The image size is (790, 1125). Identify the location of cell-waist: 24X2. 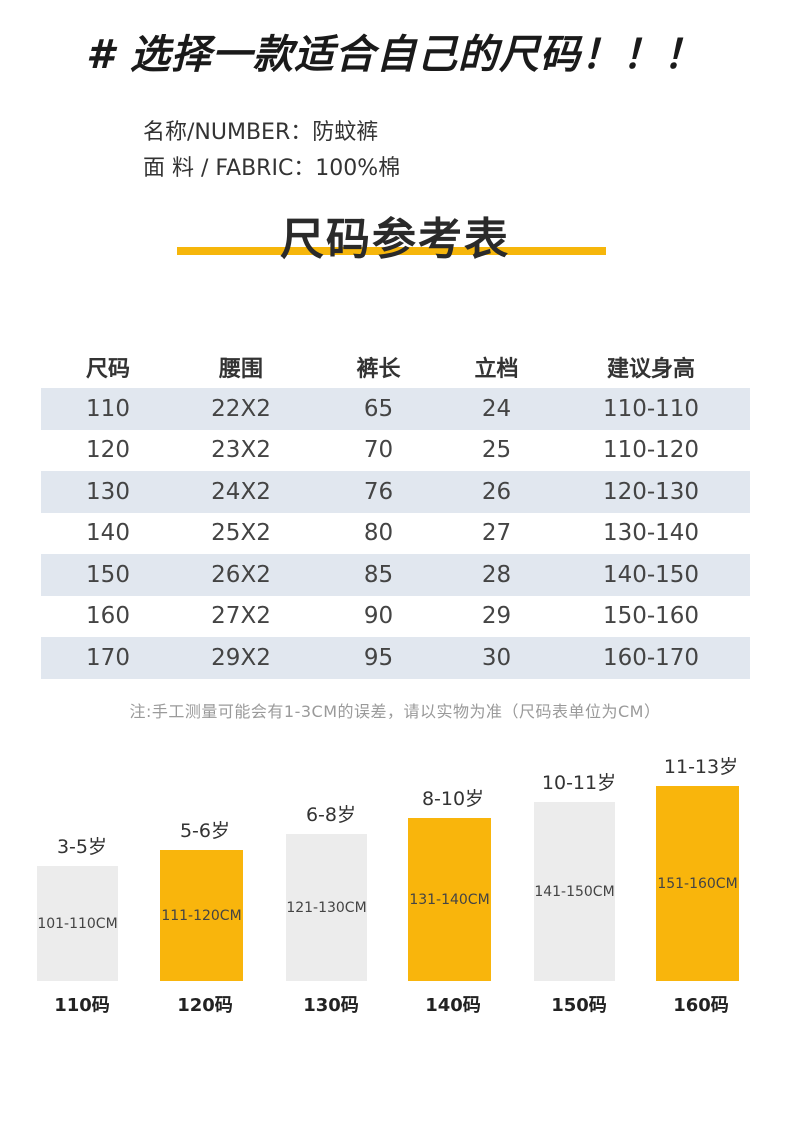
(241, 491).